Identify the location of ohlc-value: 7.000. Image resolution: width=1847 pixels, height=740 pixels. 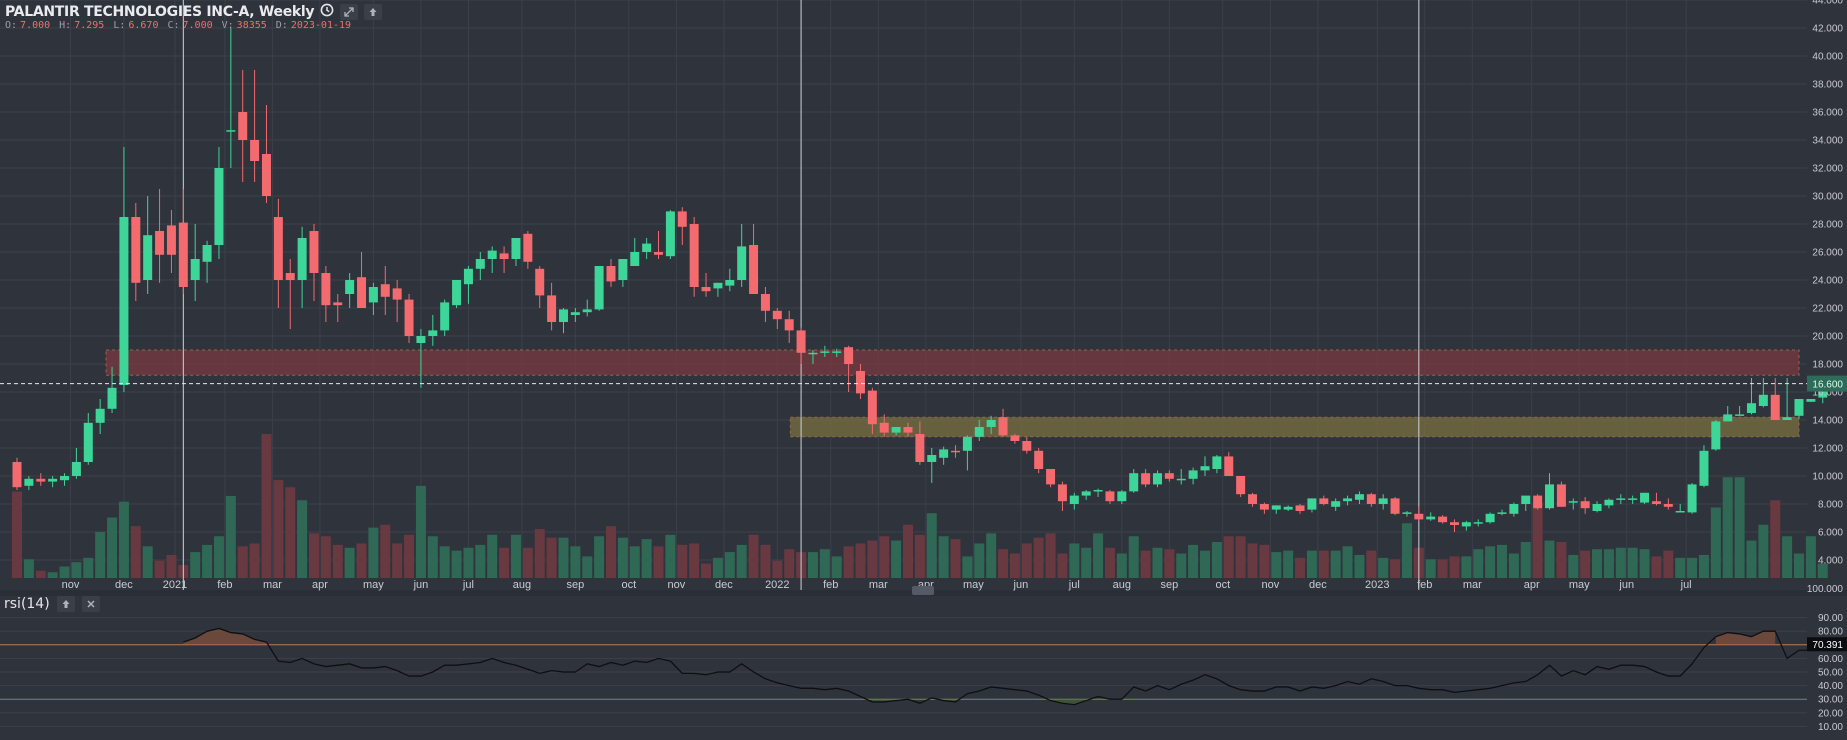
(35, 25).